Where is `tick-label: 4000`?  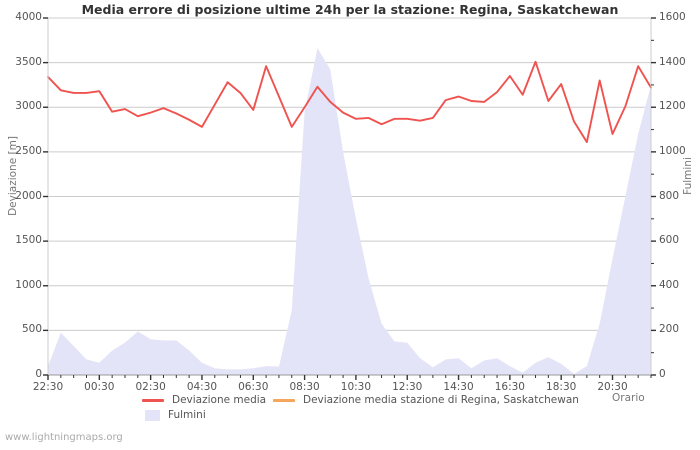
tick-label: 4000 is located at coordinates (28, 17).